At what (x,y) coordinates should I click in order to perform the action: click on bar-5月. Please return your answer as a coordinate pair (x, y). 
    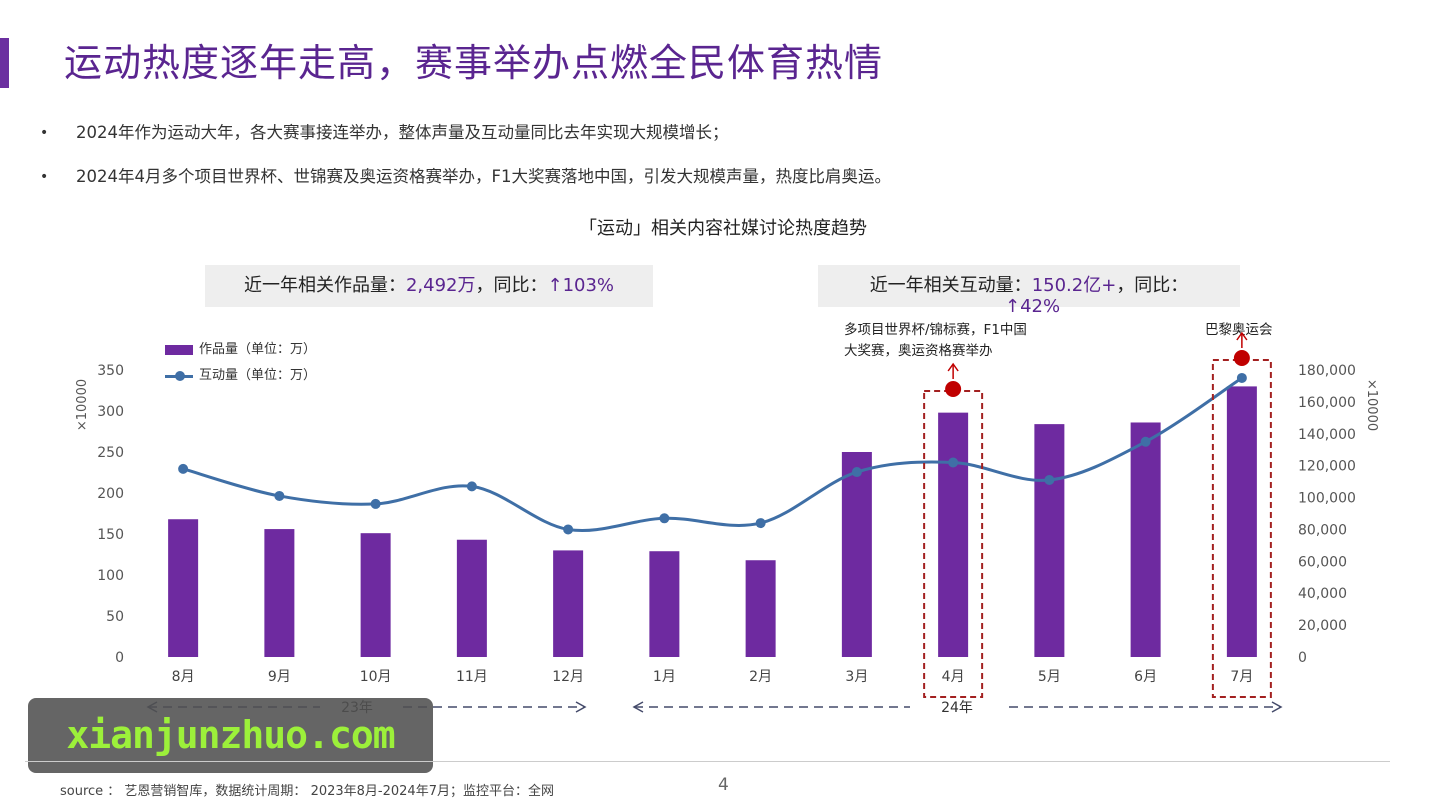
    Looking at the image, I should click on (1049, 540).